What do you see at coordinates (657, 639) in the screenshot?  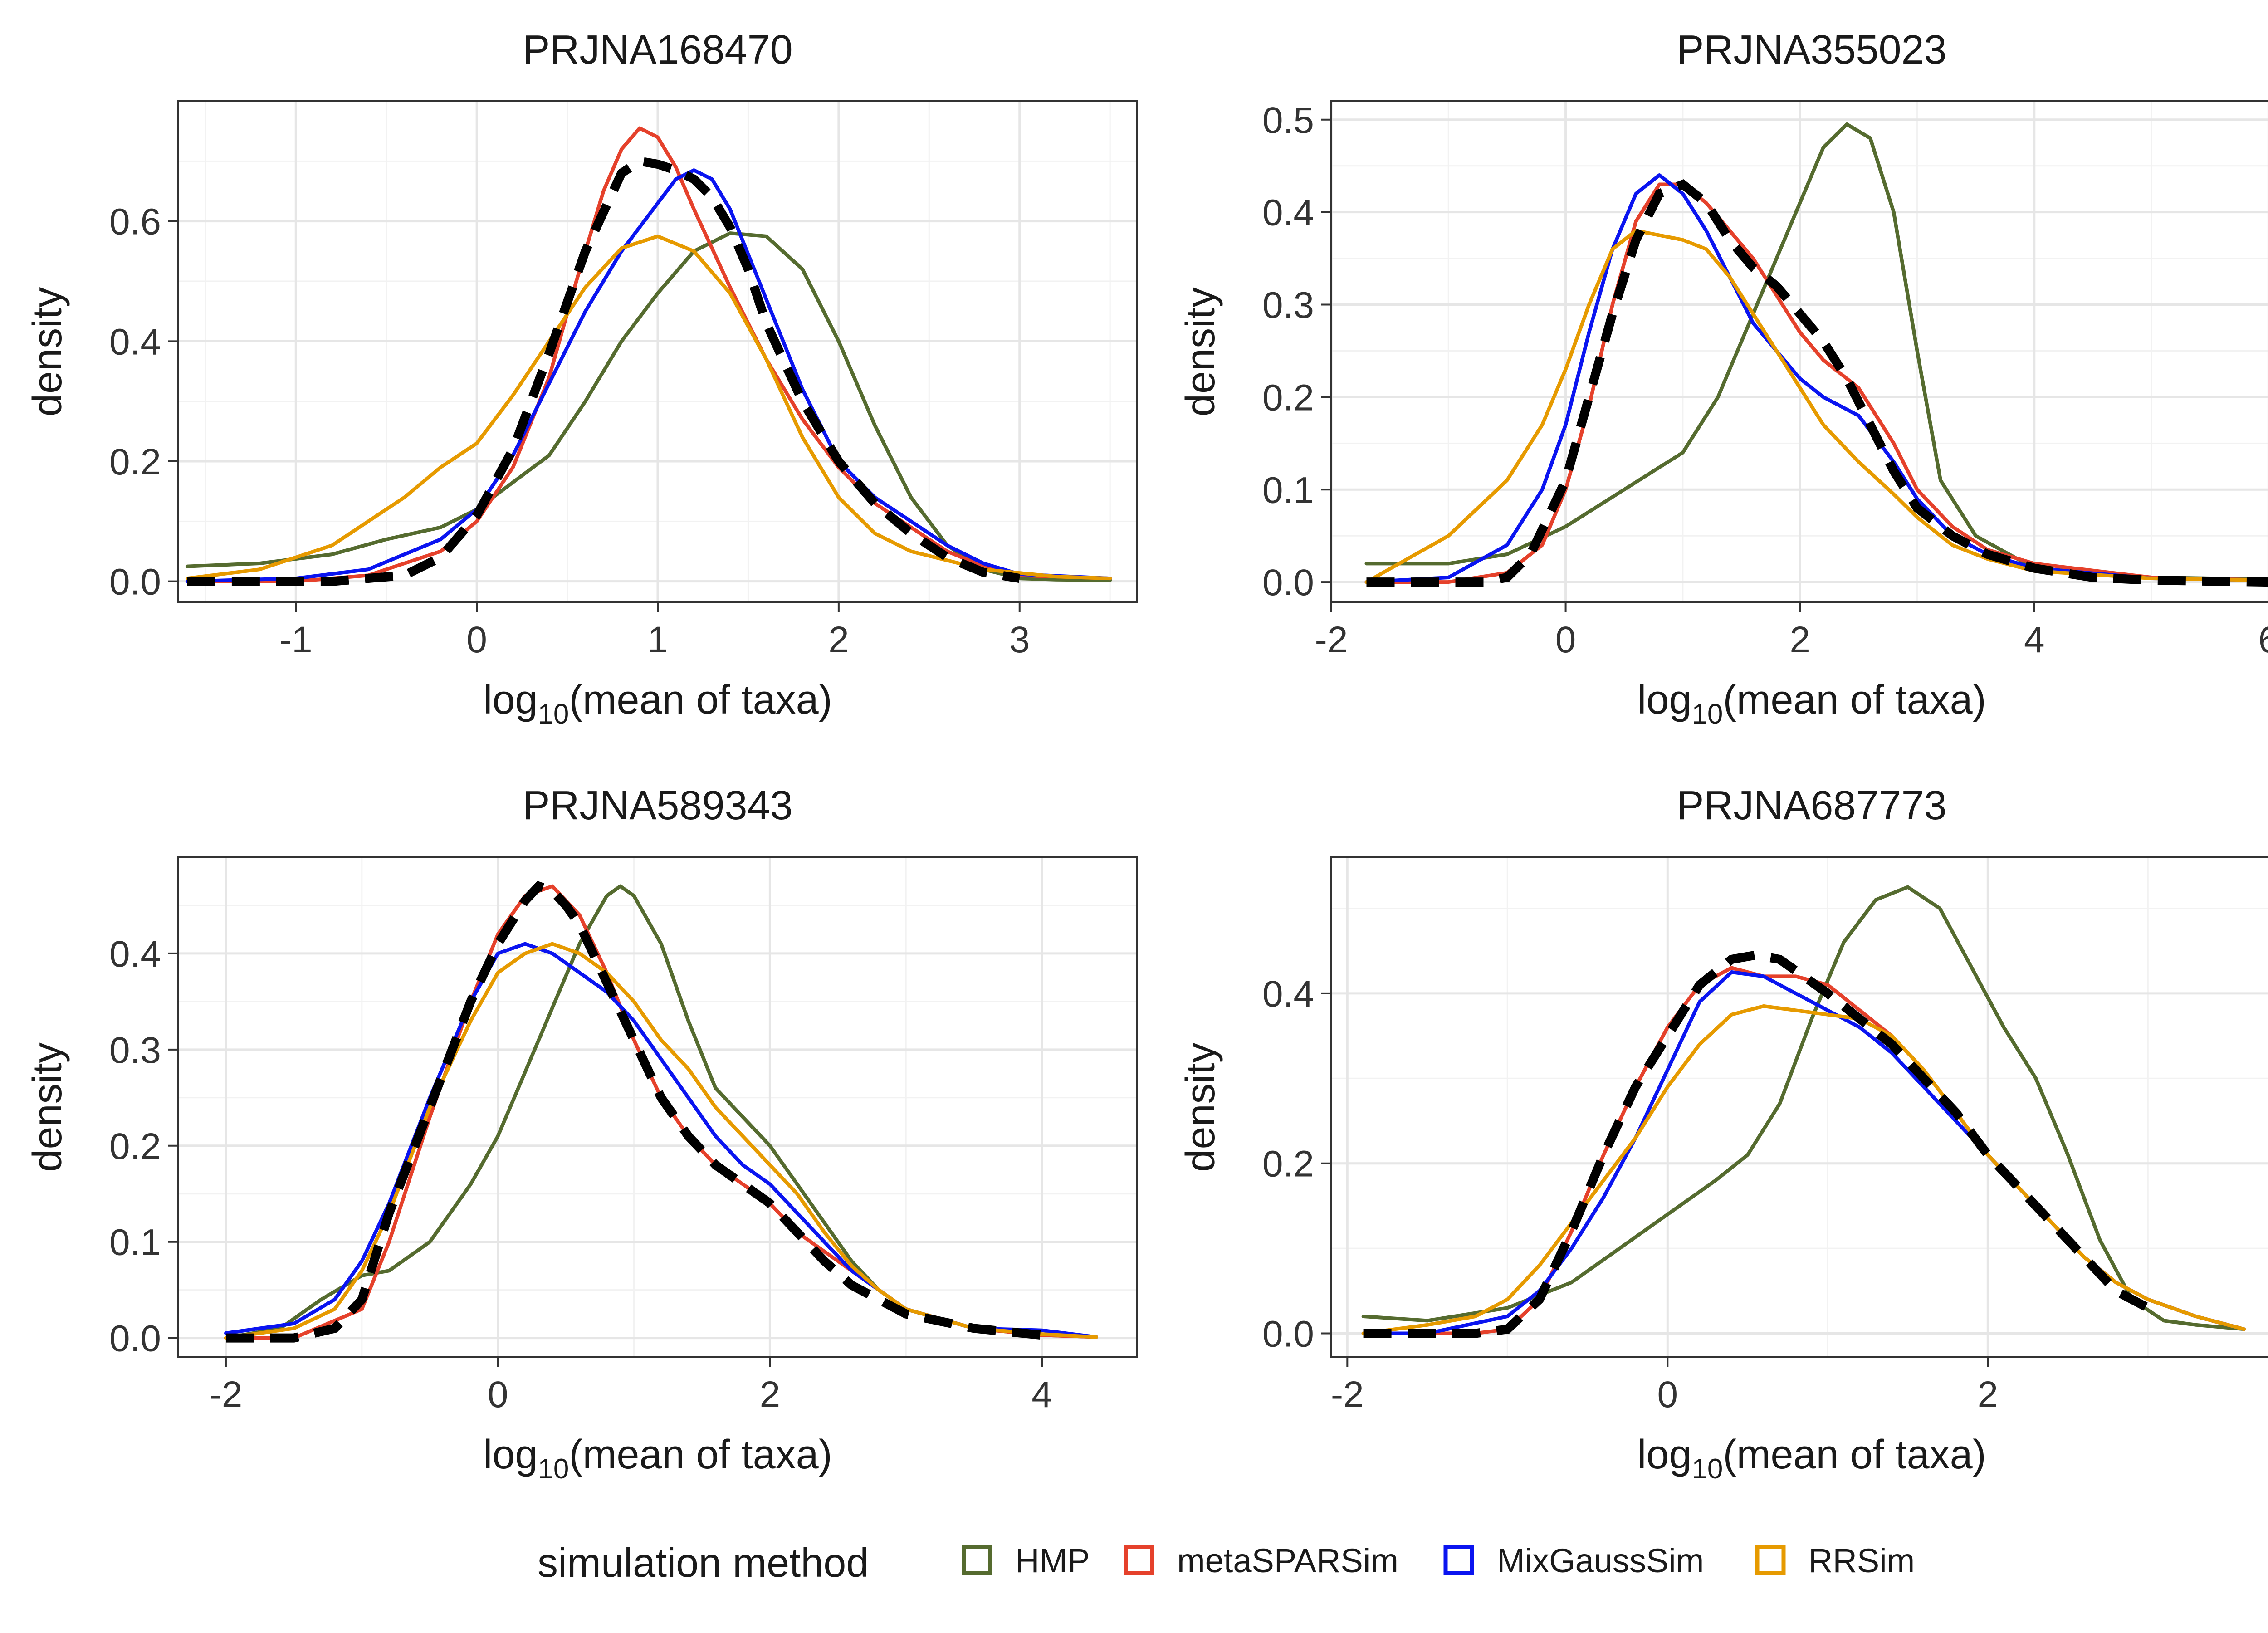 I see `x-tick-label: 1` at bounding box center [657, 639].